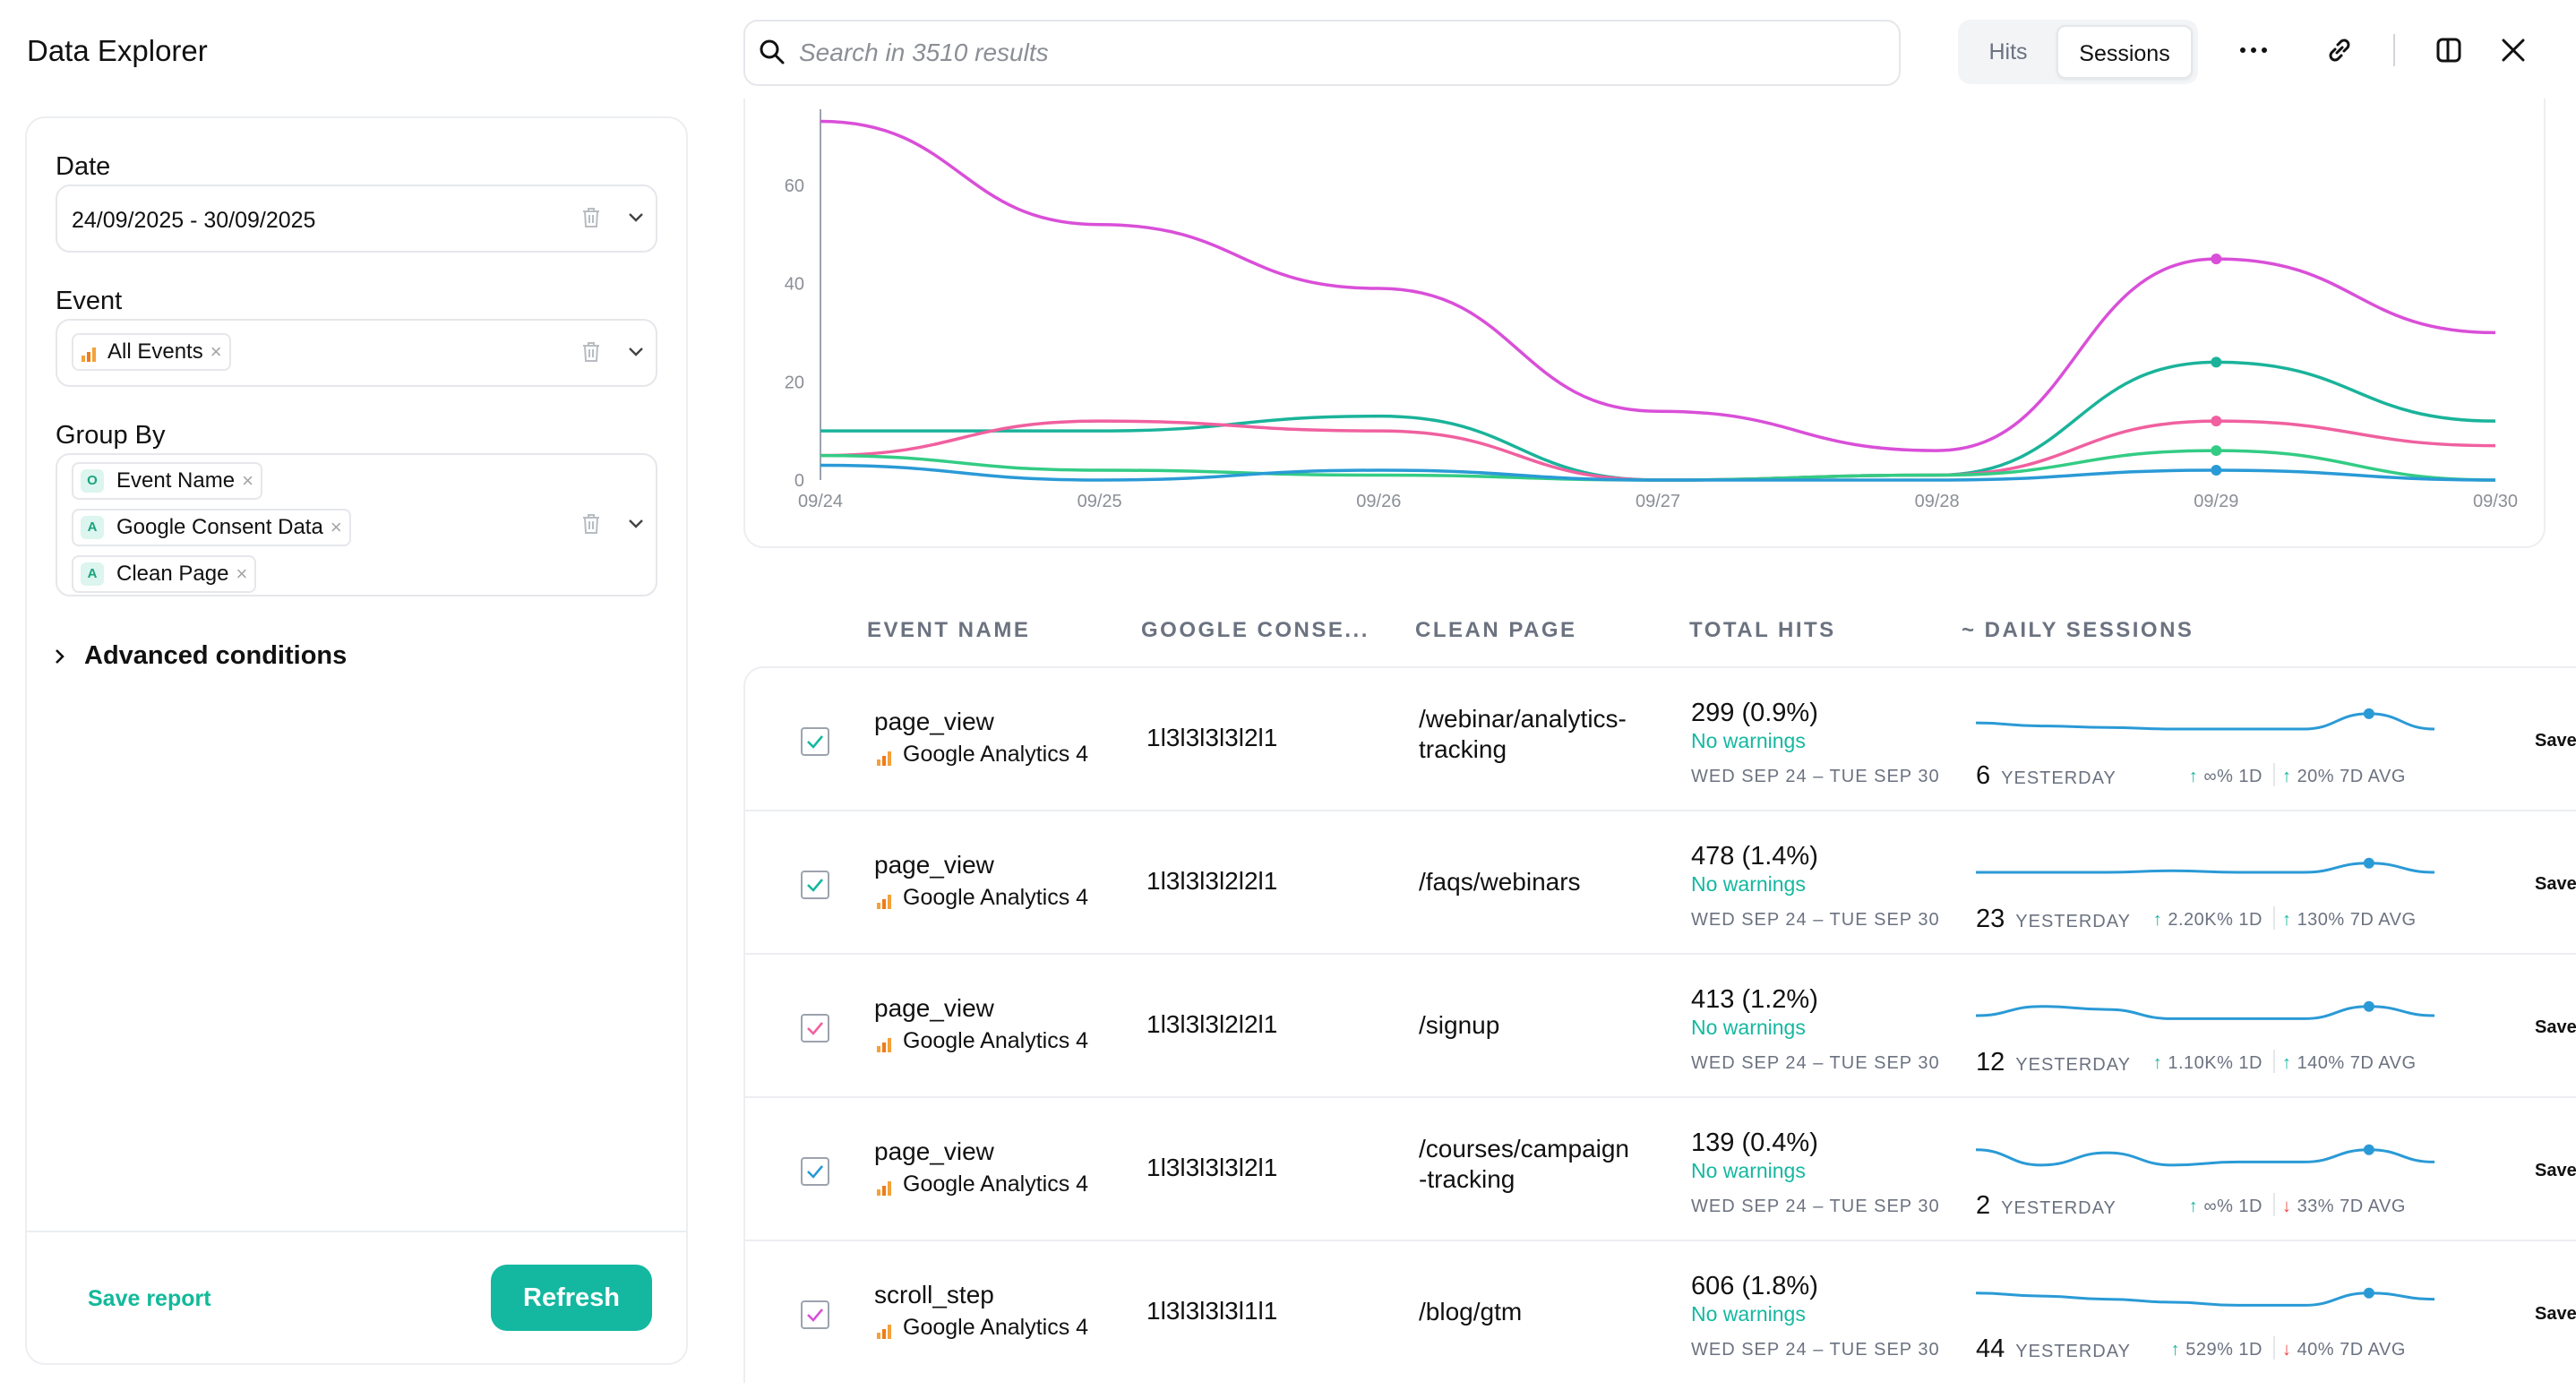  What do you see at coordinates (1467, 1179) in the screenshot?
I see `clean-page-line: -tracking` at bounding box center [1467, 1179].